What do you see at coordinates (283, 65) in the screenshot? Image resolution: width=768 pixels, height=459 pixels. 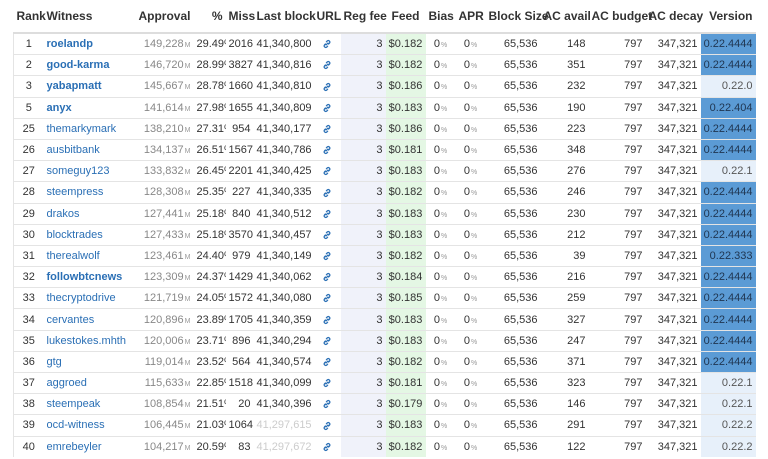 I see `last-block: 41,340,816` at bounding box center [283, 65].